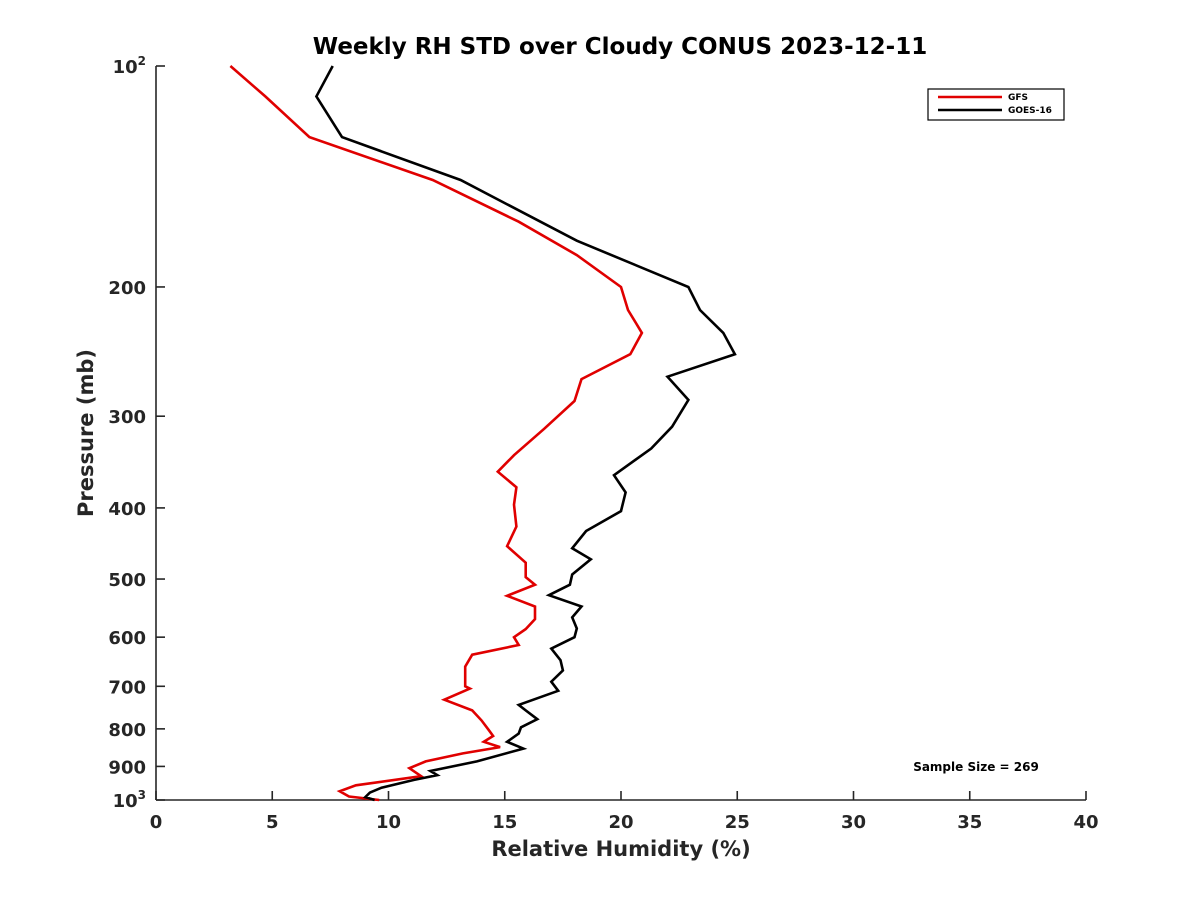  What do you see at coordinates (737, 822) in the screenshot?
I see `x-tick-label: 25` at bounding box center [737, 822].